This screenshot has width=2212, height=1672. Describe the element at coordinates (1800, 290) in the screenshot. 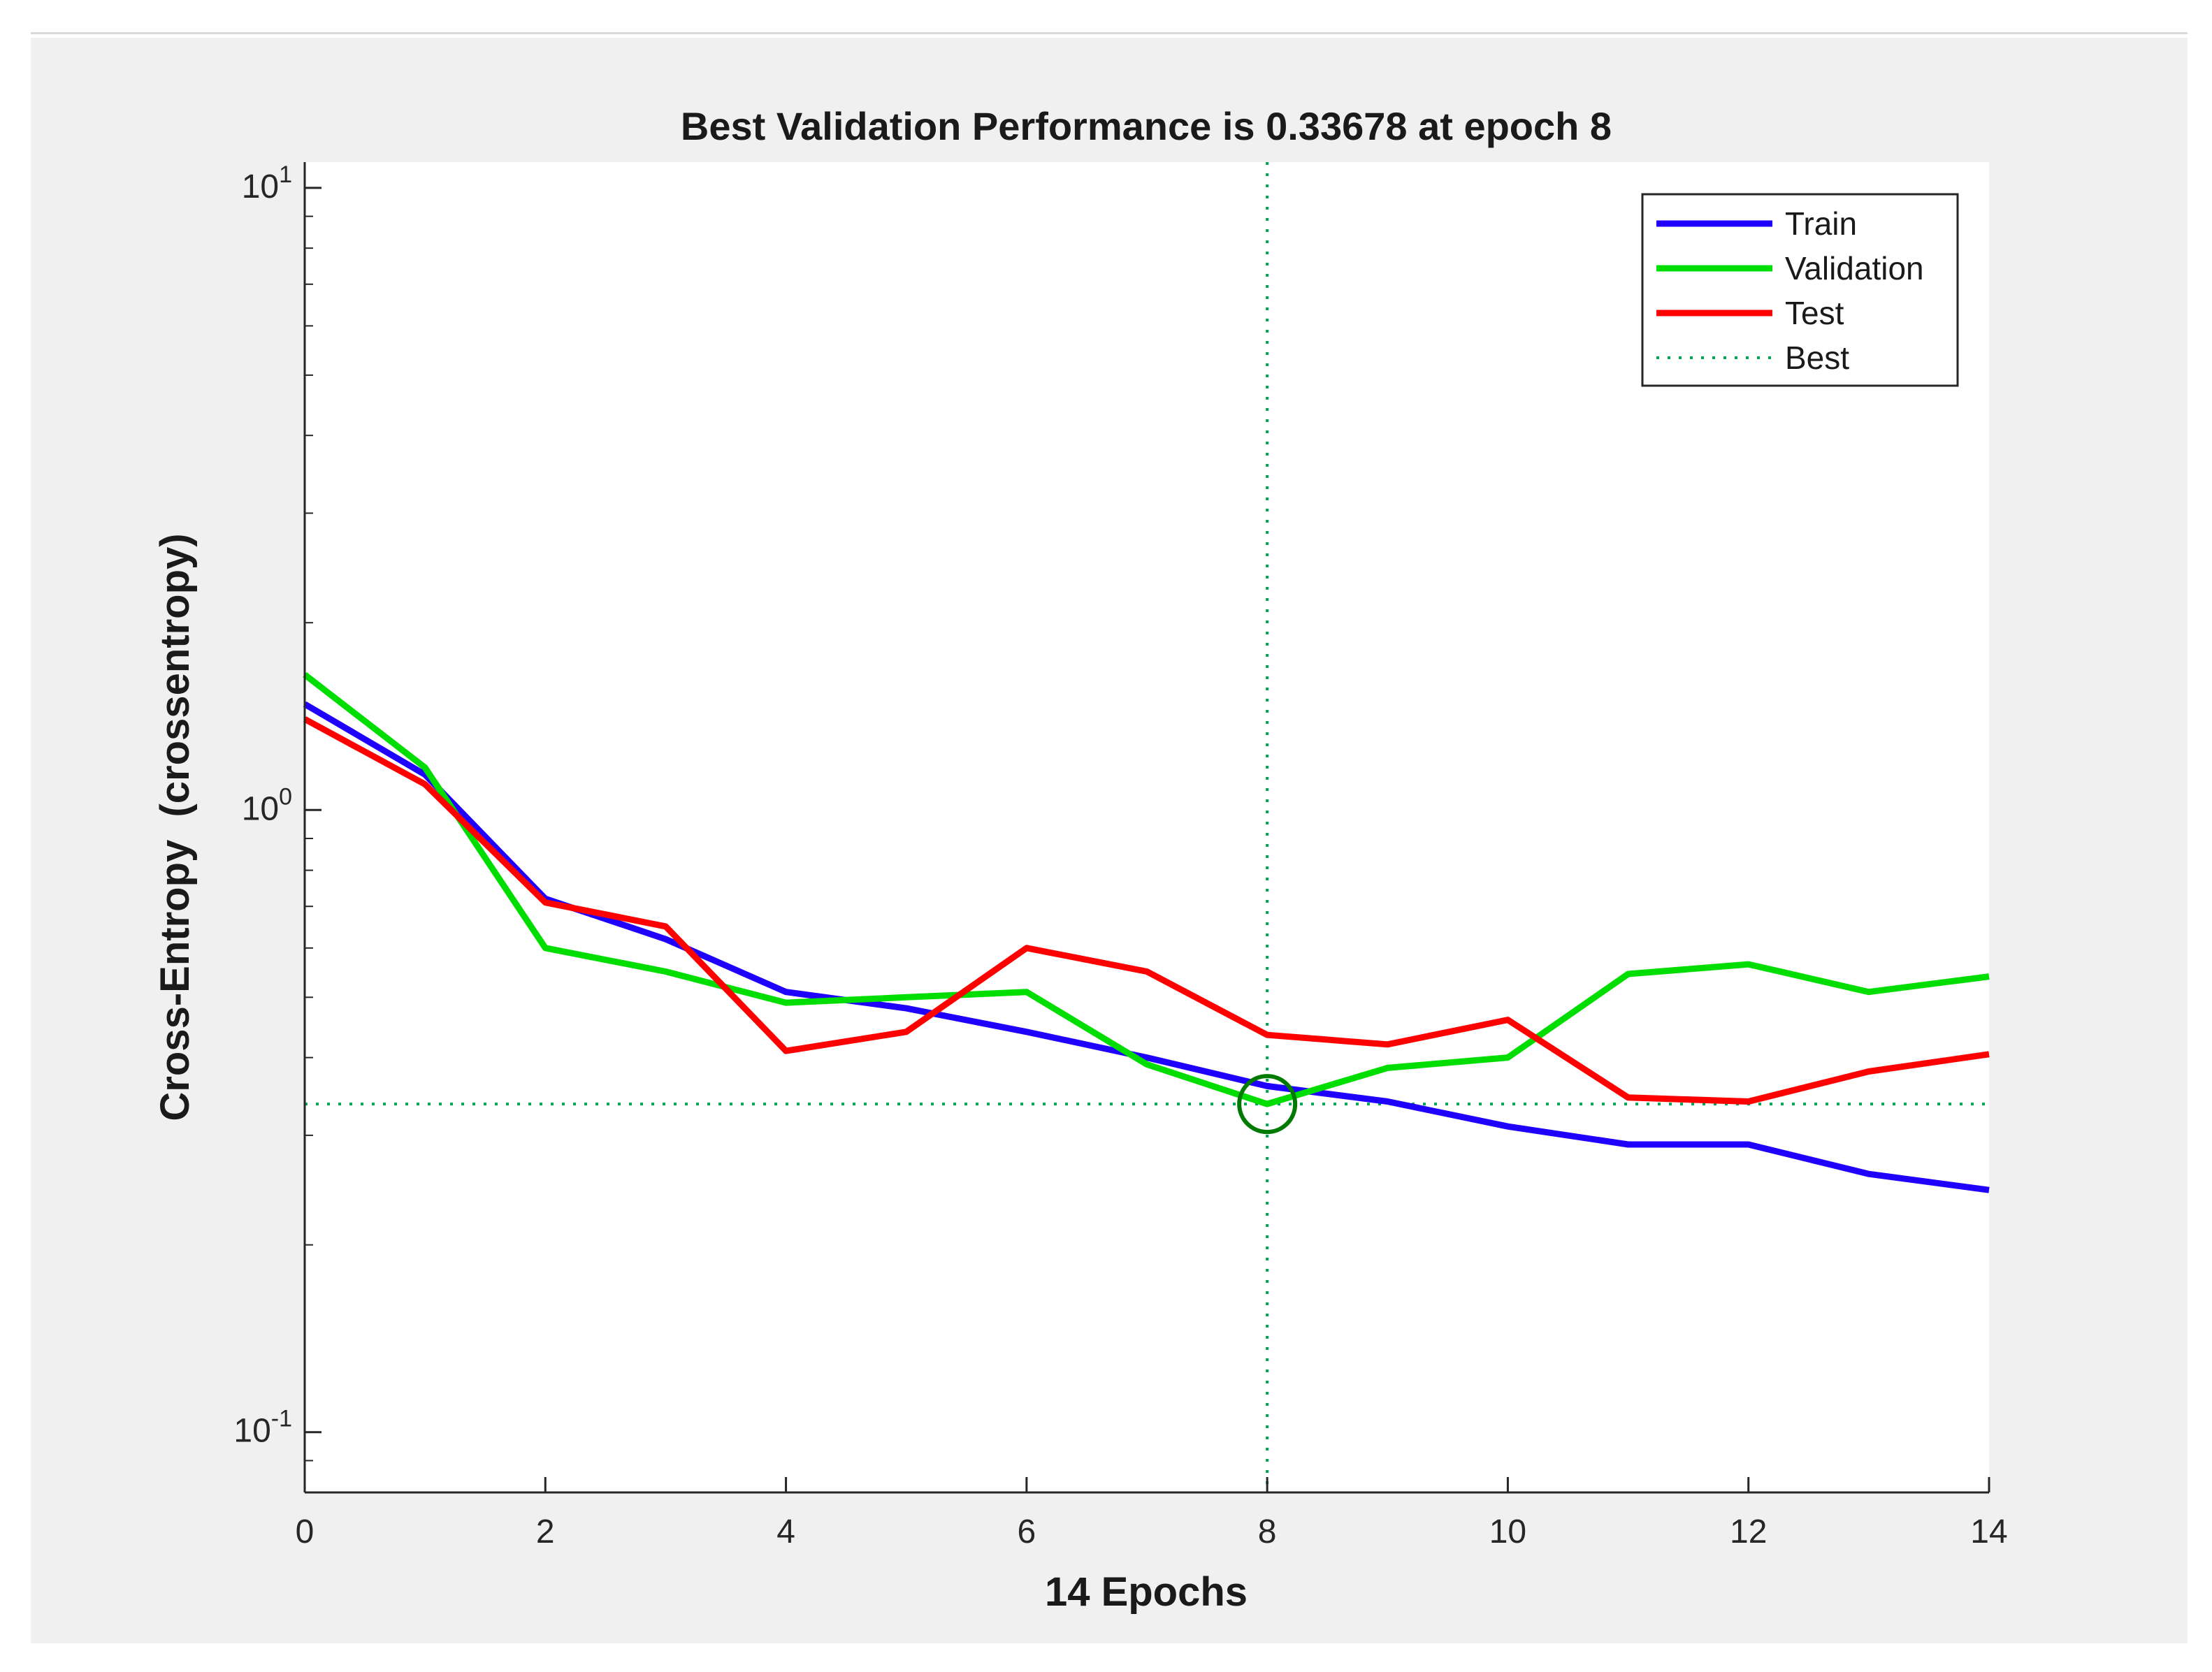

I see `legend: Train Validation Test Best` at that location.